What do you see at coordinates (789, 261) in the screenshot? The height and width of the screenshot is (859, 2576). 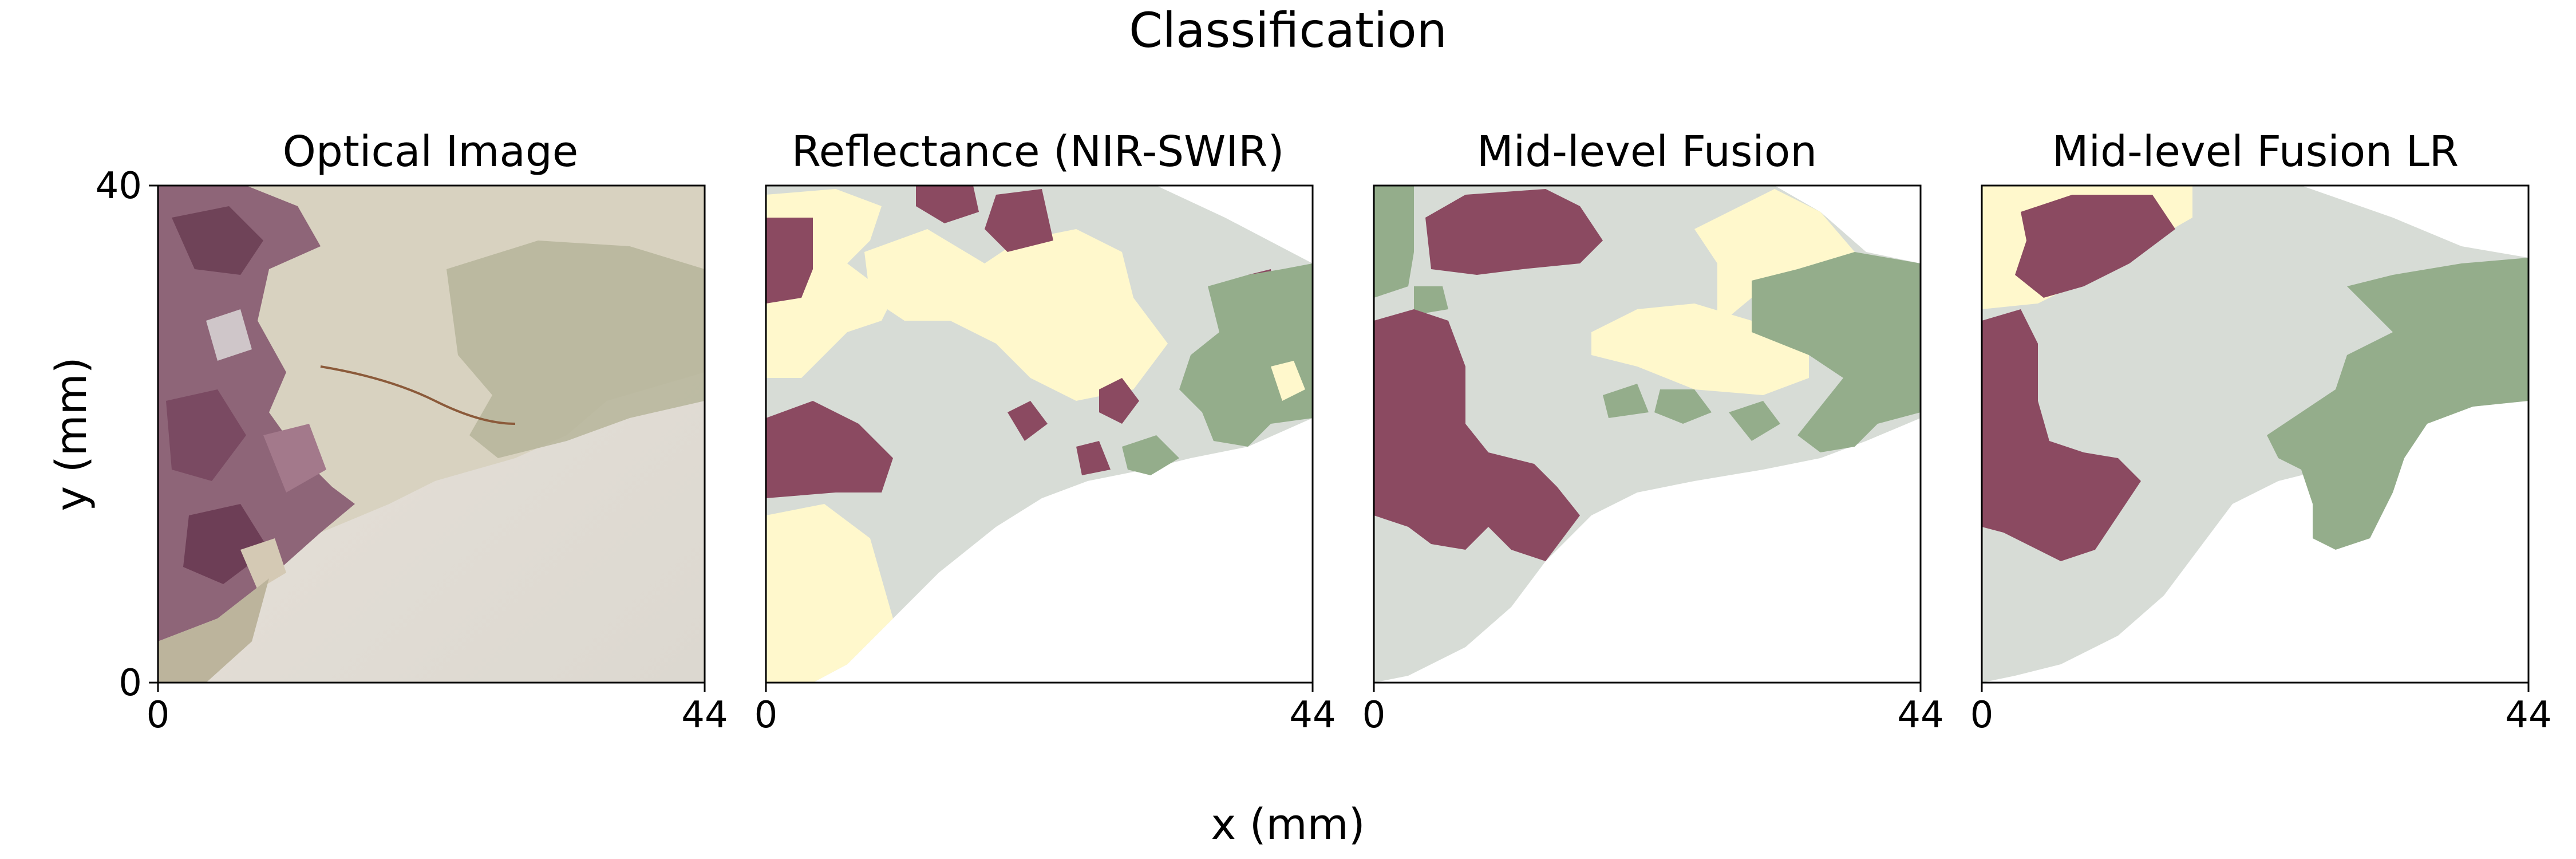 I see `class-purple-region` at bounding box center [789, 261].